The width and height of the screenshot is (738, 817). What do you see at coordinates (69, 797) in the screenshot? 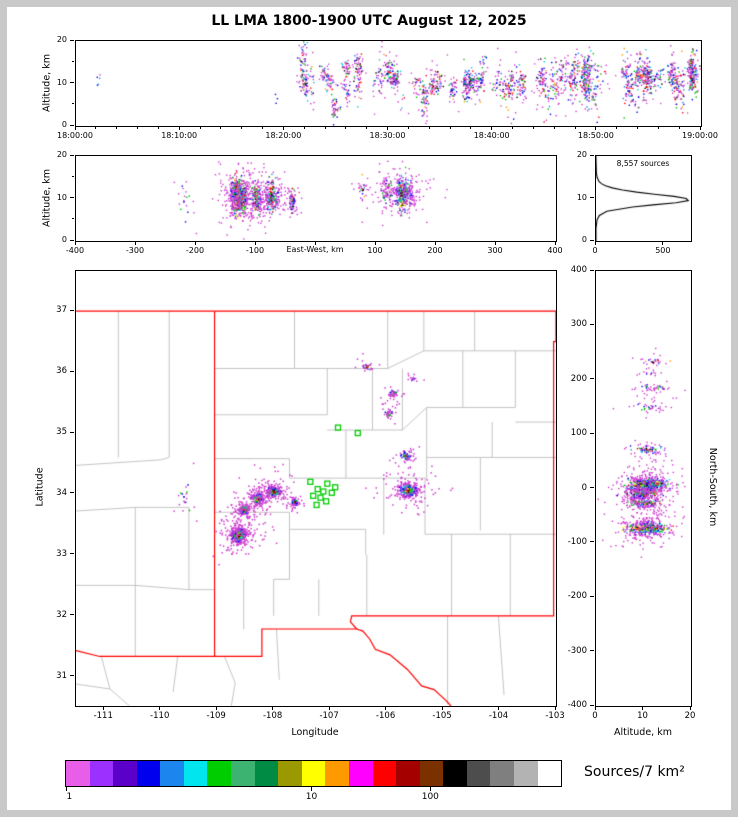
I see `tick-label: 1` at bounding box center [69, 797].